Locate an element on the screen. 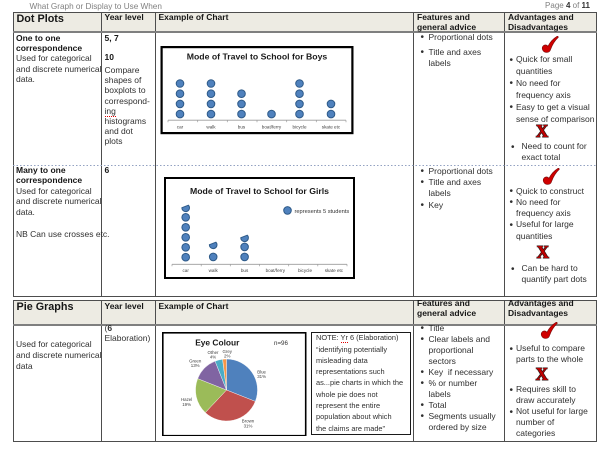 This screenshot has width=602, height=449. svg-text: Green is located at coordinates (195, 360).